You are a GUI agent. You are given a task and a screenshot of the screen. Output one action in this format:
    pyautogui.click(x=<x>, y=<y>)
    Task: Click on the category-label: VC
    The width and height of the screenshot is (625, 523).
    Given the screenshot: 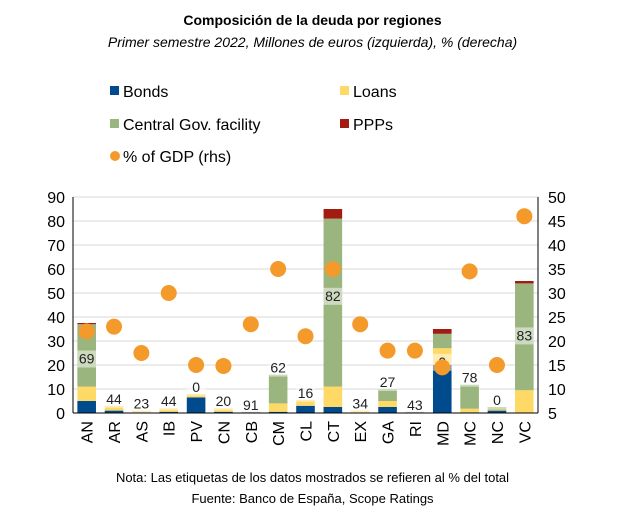 What is the action you would take?
    pyautogui.click(x=525, y=432)
    